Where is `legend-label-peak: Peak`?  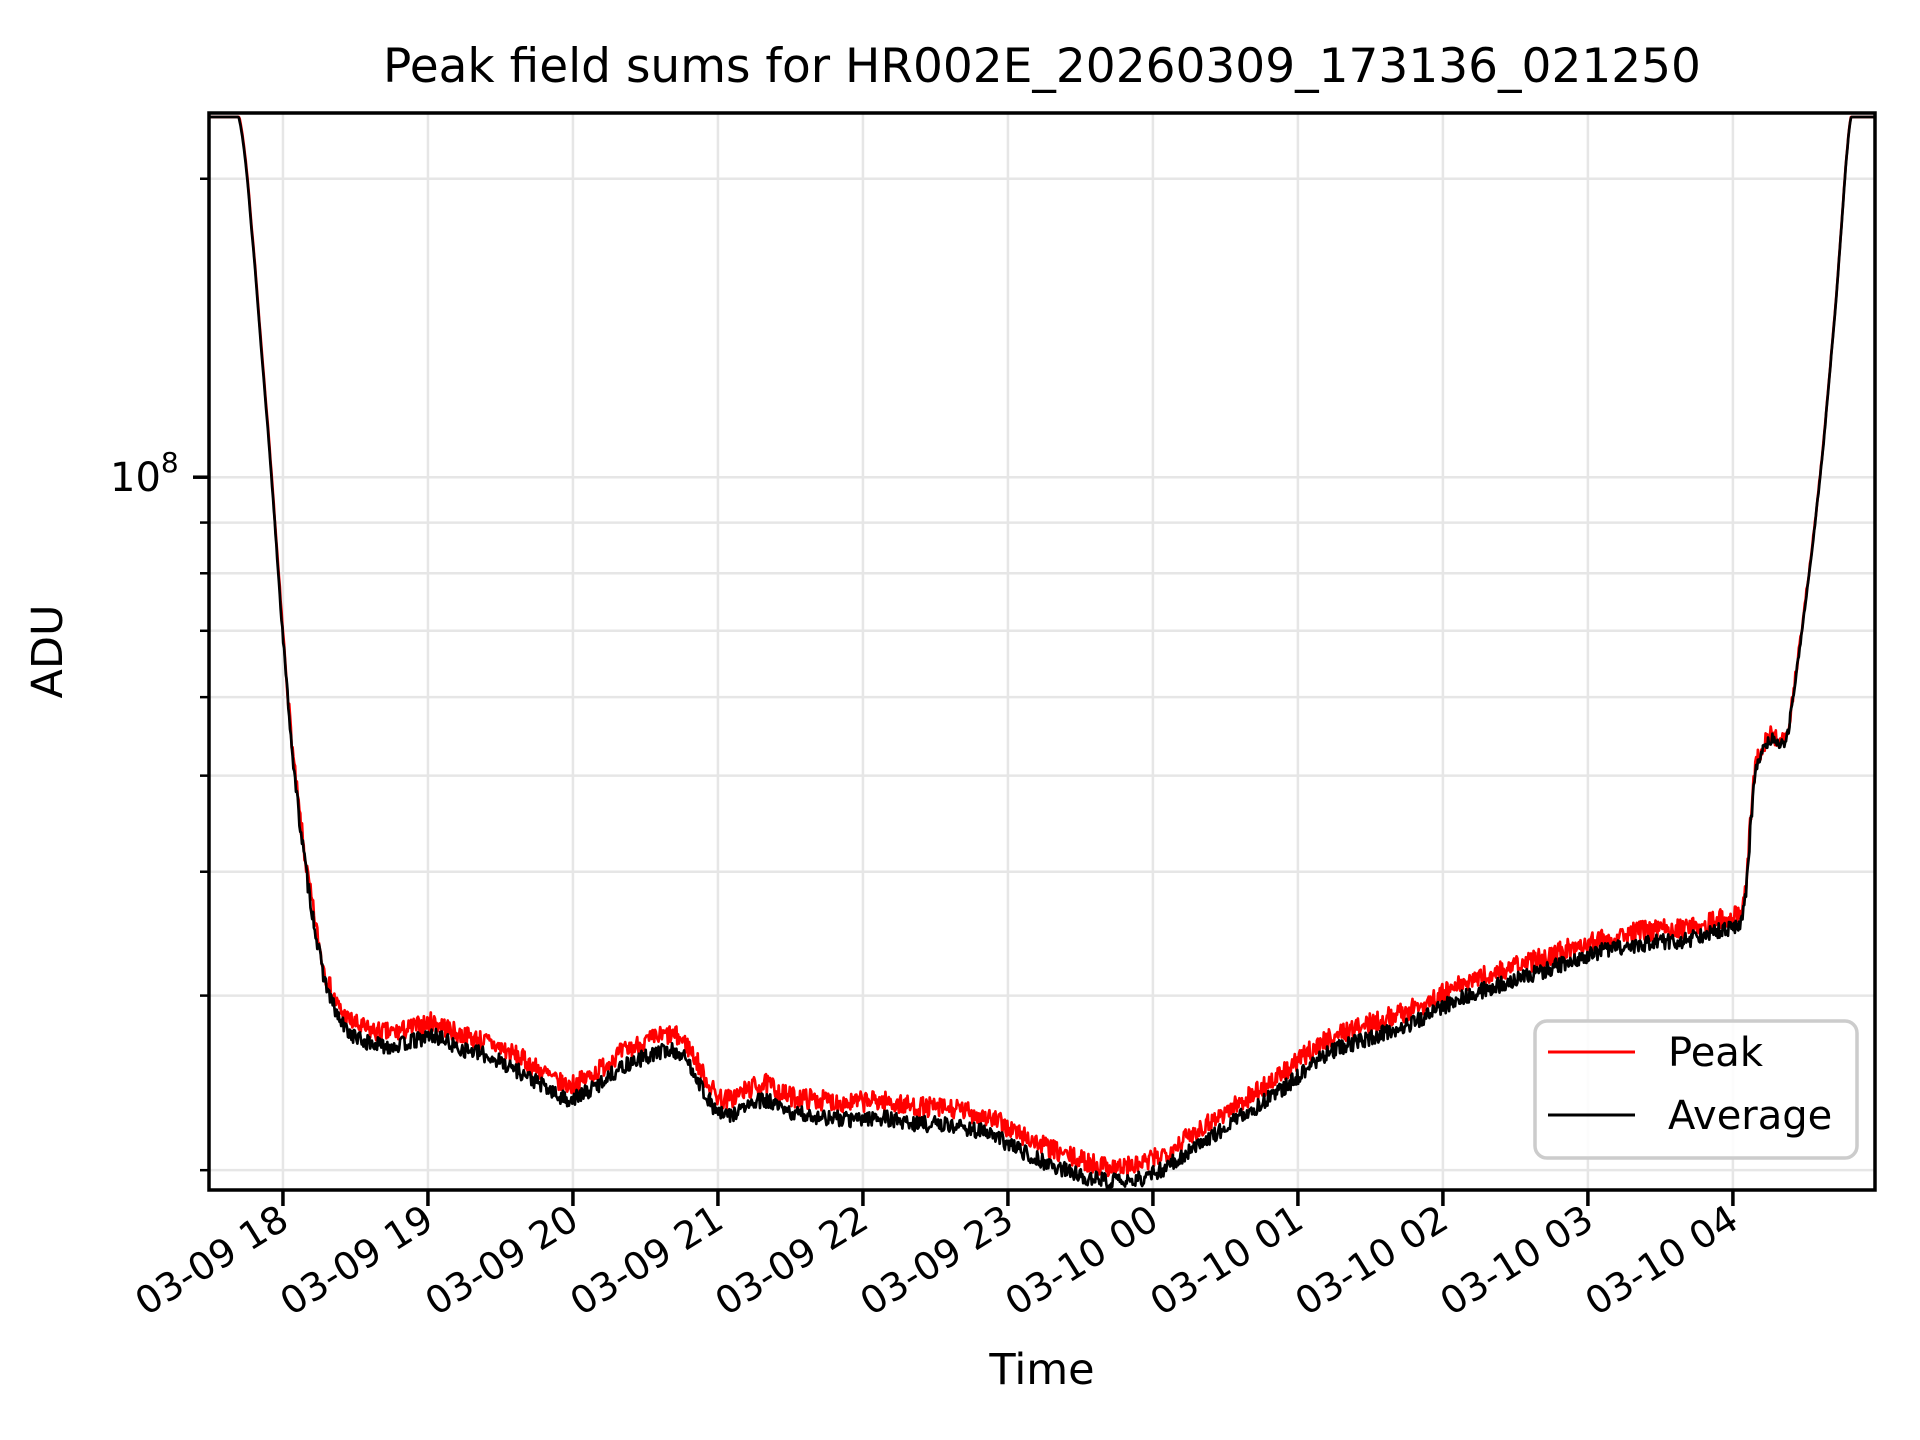 legend-label-peak: Peak is located at coordinates (1716, 1053).